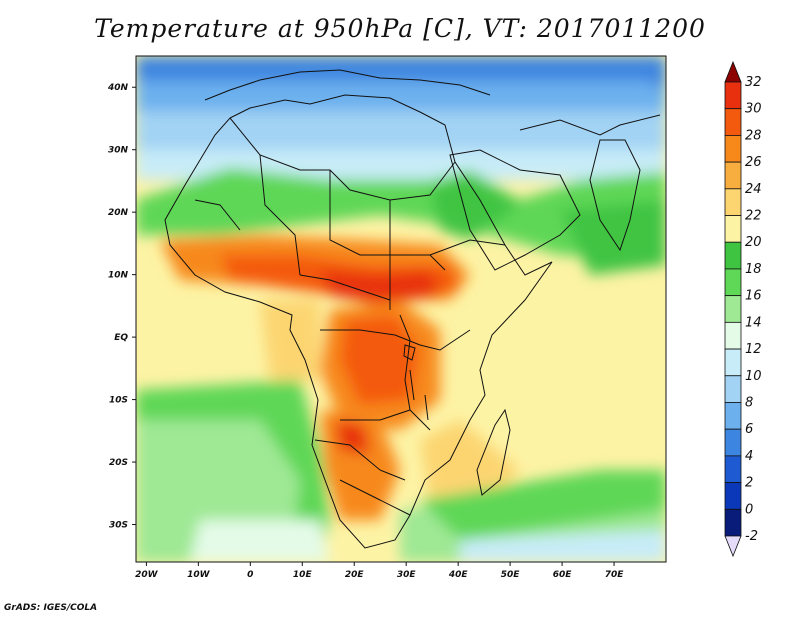 The width and height of the screenshot is (800, 618). I want to click on colorbar-label: 22, so click(753, 216).